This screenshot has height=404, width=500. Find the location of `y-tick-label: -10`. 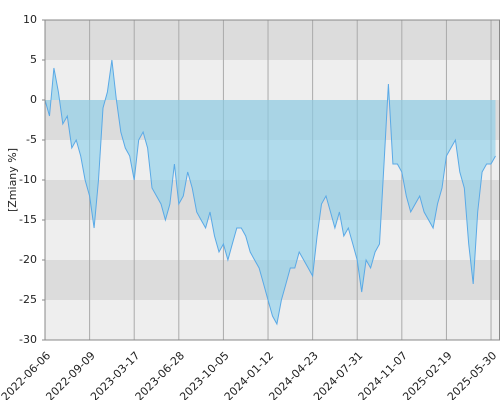

y-tick-label: -10 is located at coordinates (28, 179).